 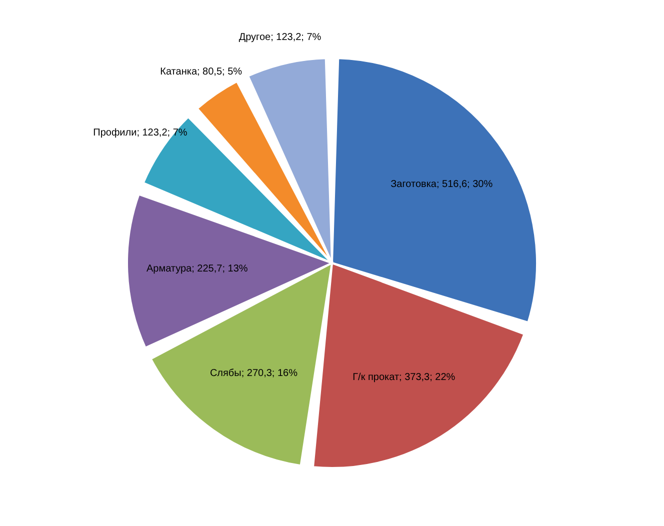 I want to click on slice-label: Катанка; 80,5; 5%, so click(x=201, y=72).